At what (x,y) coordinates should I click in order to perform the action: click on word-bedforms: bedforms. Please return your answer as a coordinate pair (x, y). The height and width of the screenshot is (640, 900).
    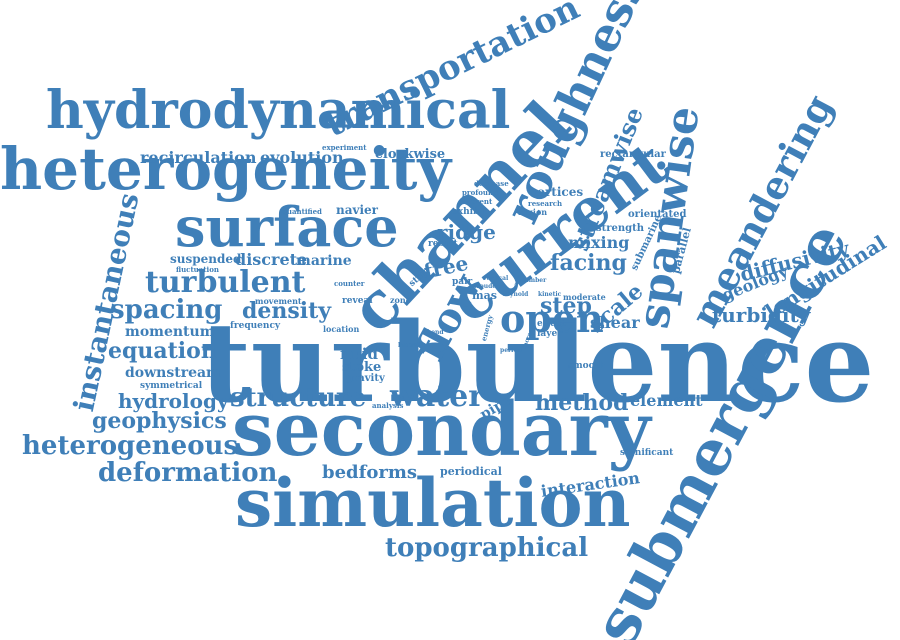
    Looking at the image, I should click on (370, 472).